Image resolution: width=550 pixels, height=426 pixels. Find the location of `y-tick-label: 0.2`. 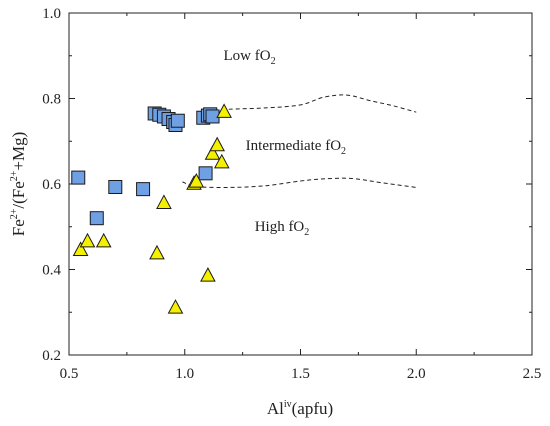

y-tick-label: 0.2 is located at coordinates (51, 356).